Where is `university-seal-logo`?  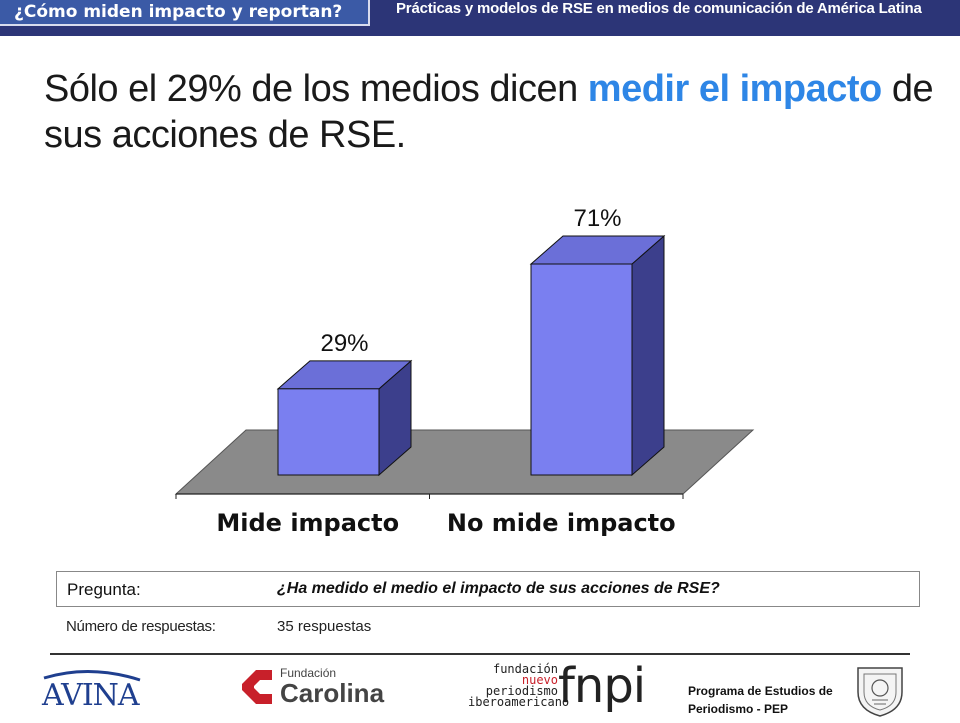 university-seal-logo is located at coordinates (880, 689).